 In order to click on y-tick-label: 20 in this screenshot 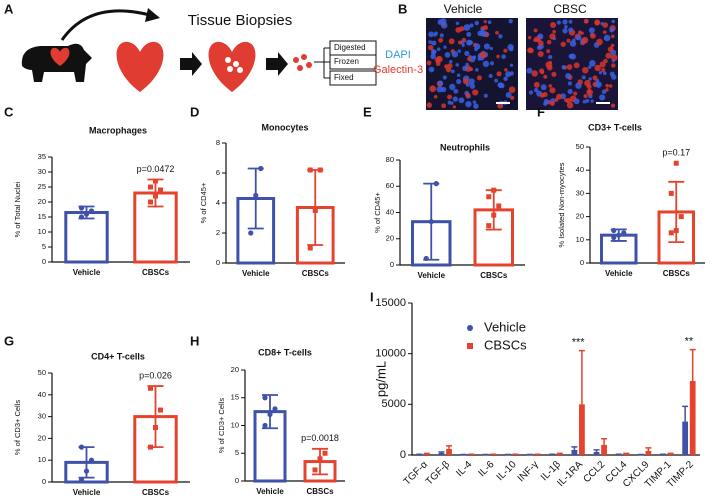, I will do `click(42, 437)`.